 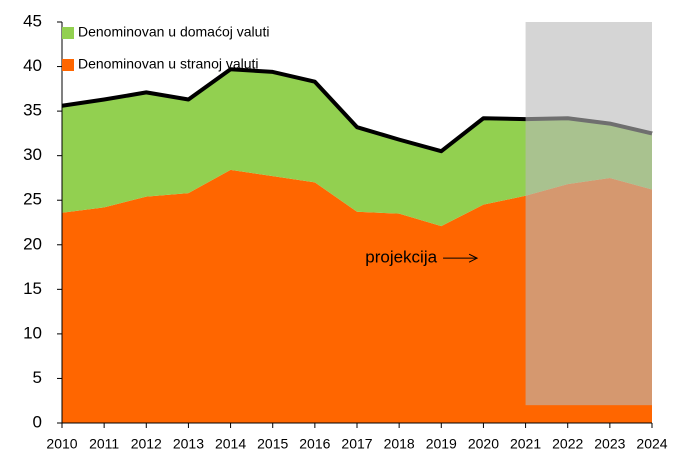 I want to click on x-tick-label: 2021, so click(x=525, y=444).